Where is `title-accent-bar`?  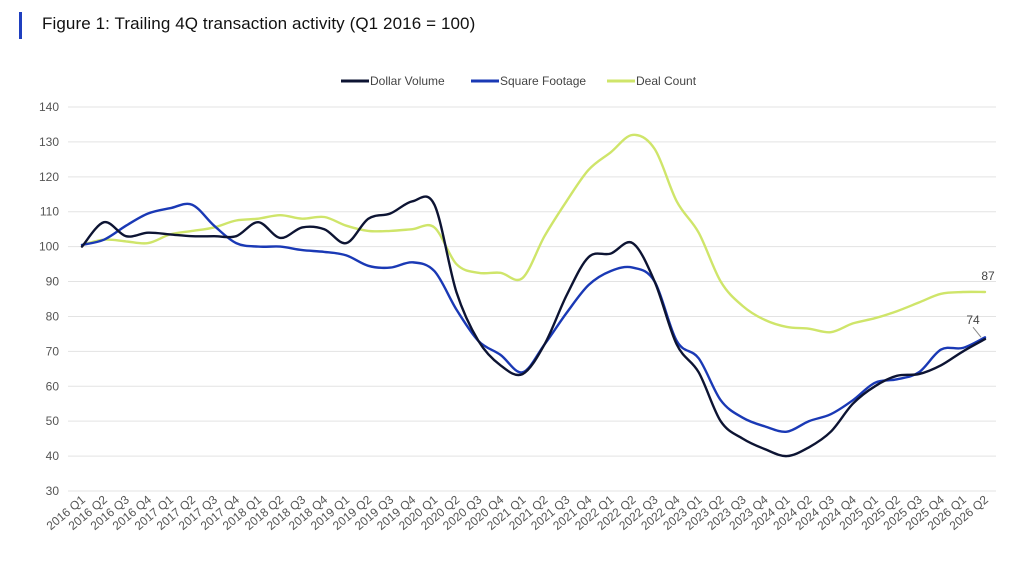
title-accent-bar is located at coordinates (20, 25).